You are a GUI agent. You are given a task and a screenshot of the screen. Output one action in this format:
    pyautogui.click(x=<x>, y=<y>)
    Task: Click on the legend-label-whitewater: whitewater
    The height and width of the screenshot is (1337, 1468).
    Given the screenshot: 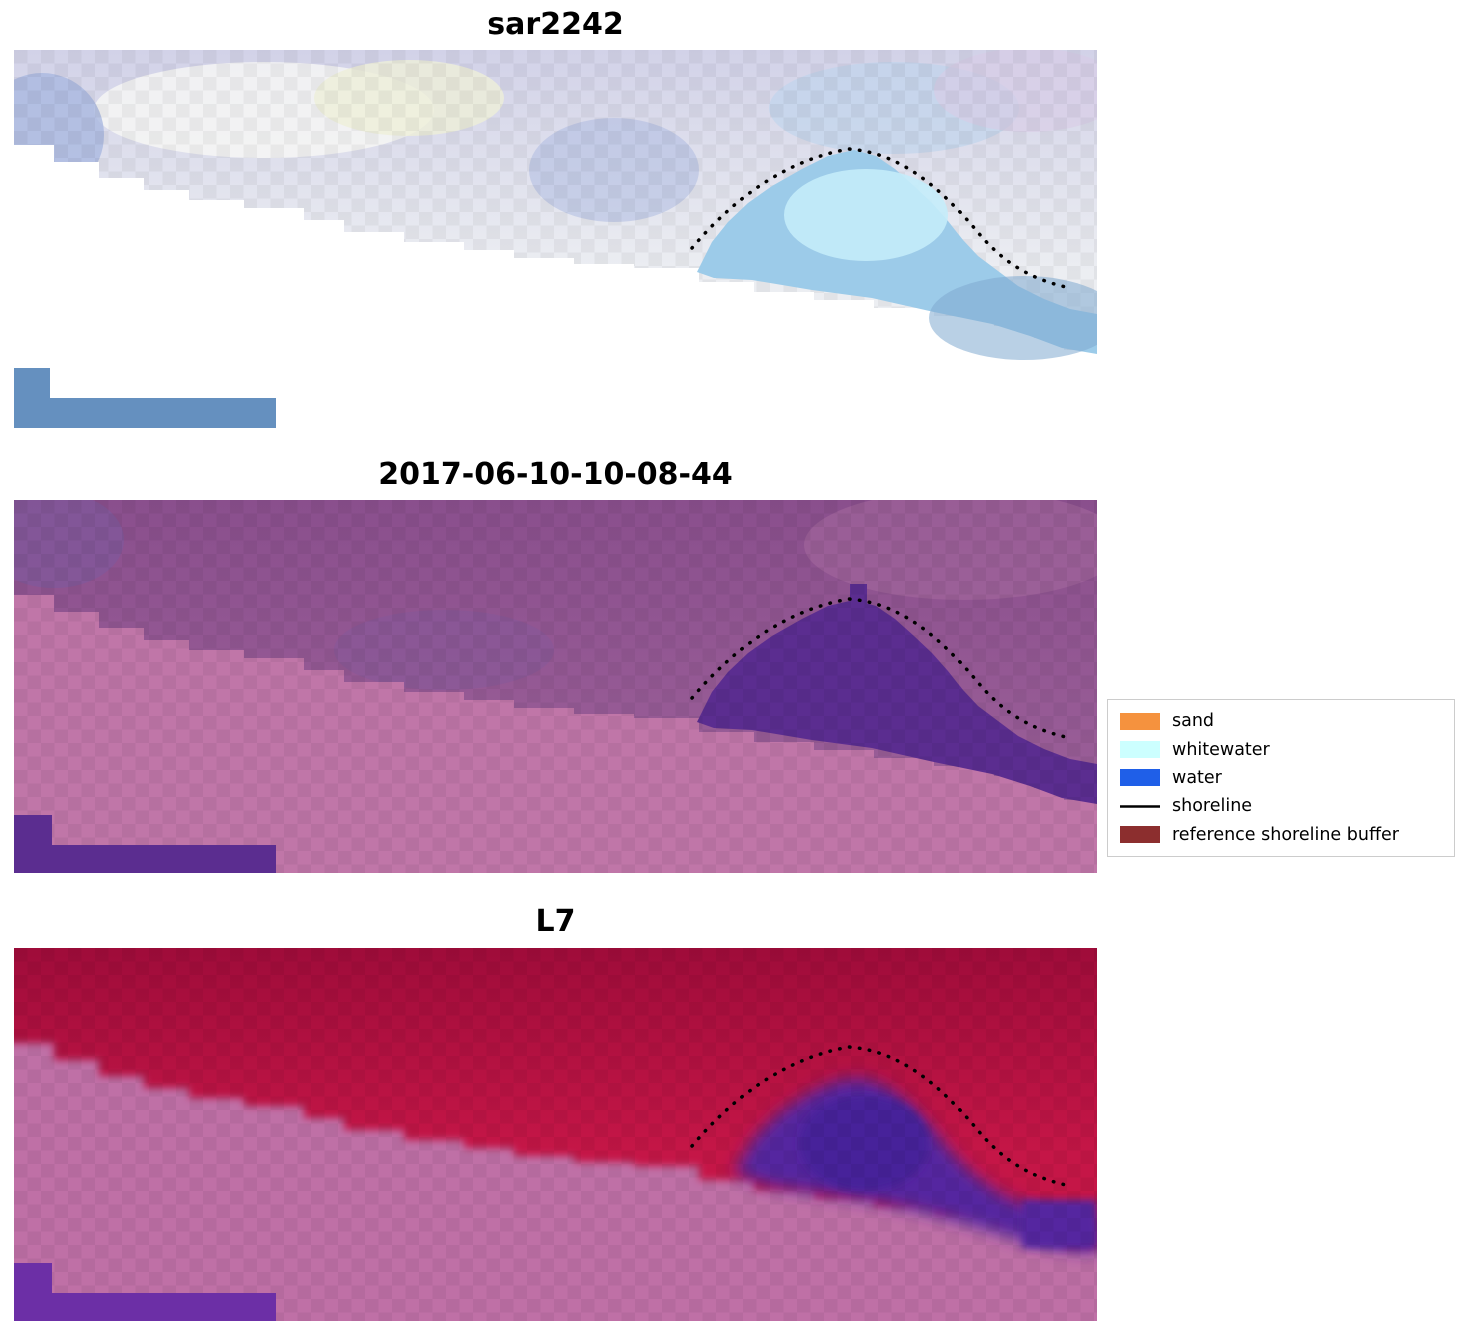 What is the action you would take?
    pyautogui.click(x=1221, y=749)
    